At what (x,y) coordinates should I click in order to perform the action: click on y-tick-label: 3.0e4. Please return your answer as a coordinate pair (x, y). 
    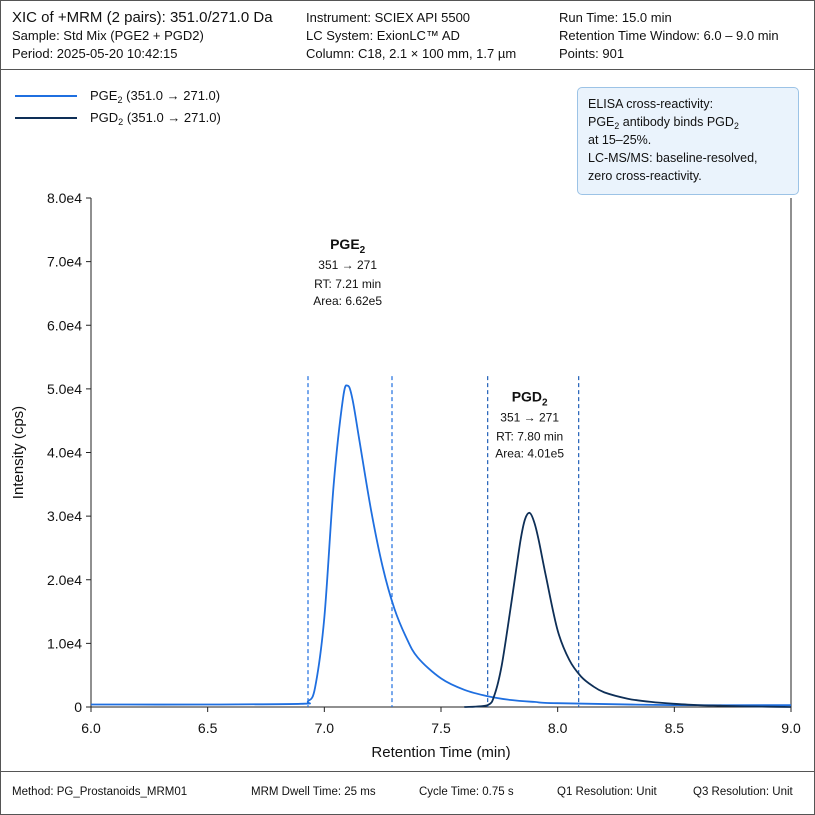
    Looking at the image, I should click on (64, 516).